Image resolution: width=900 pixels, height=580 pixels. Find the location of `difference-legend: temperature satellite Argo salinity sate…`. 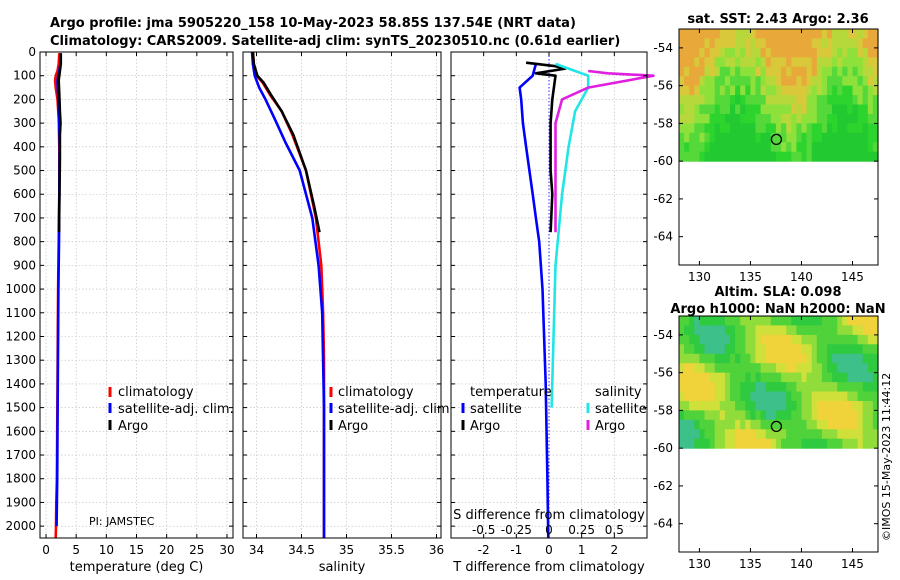

difference-legend: temperature satellite Argo salinity sate… is located at coordinates (554, 409).